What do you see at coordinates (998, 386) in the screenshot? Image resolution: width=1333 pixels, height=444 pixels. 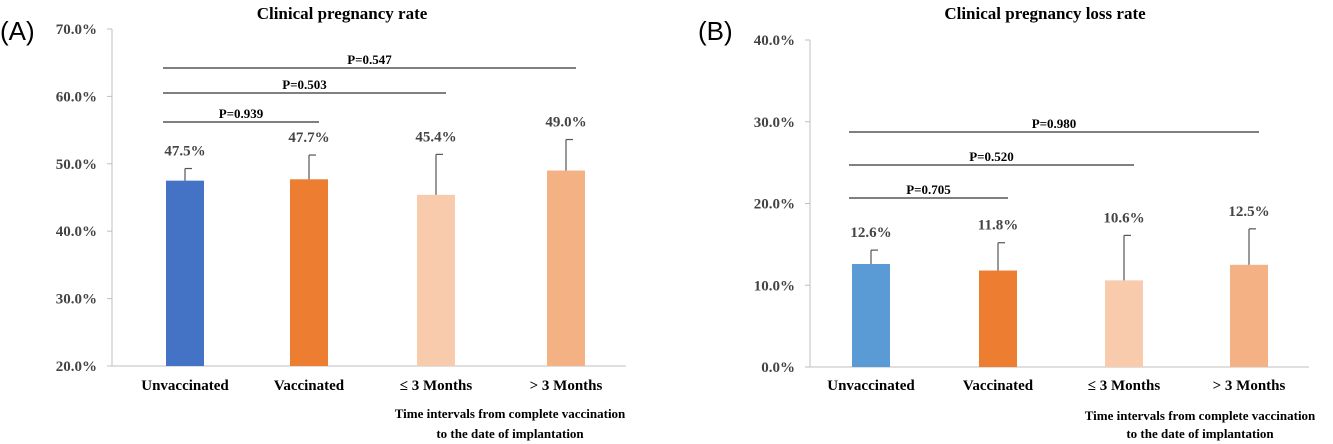 I see `panel-b-category-label: Vaccinated` at bounding box center [998, 386].